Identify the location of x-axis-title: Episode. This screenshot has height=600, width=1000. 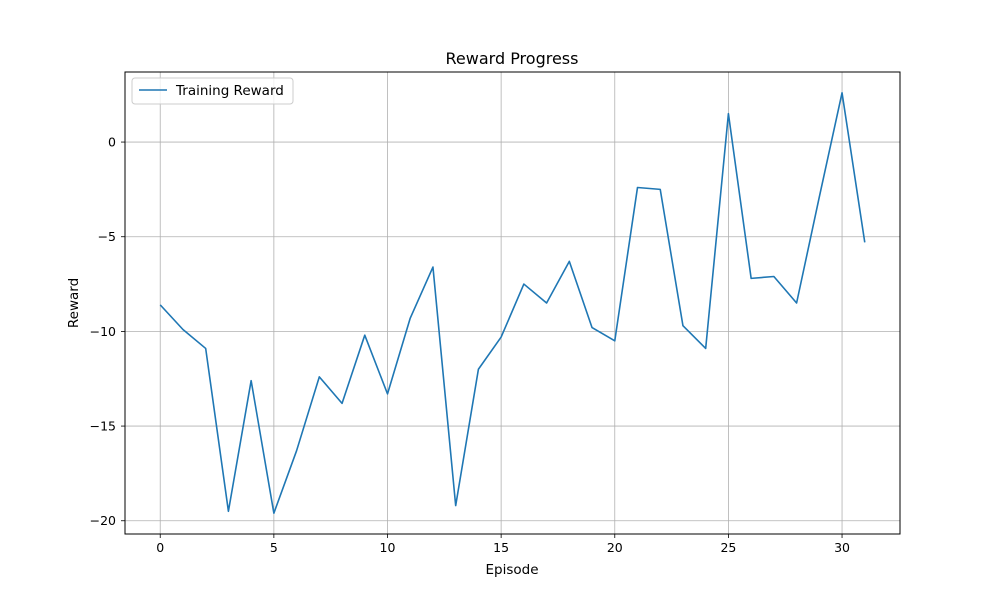
(511, 570).